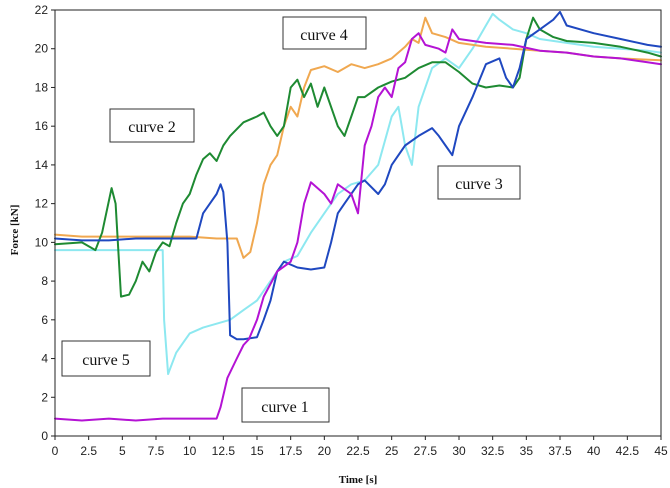  I want to click on y-axis-ticks: 0 2 4 6 8 10 12 14 16 18 20 22, so click(45, 223).